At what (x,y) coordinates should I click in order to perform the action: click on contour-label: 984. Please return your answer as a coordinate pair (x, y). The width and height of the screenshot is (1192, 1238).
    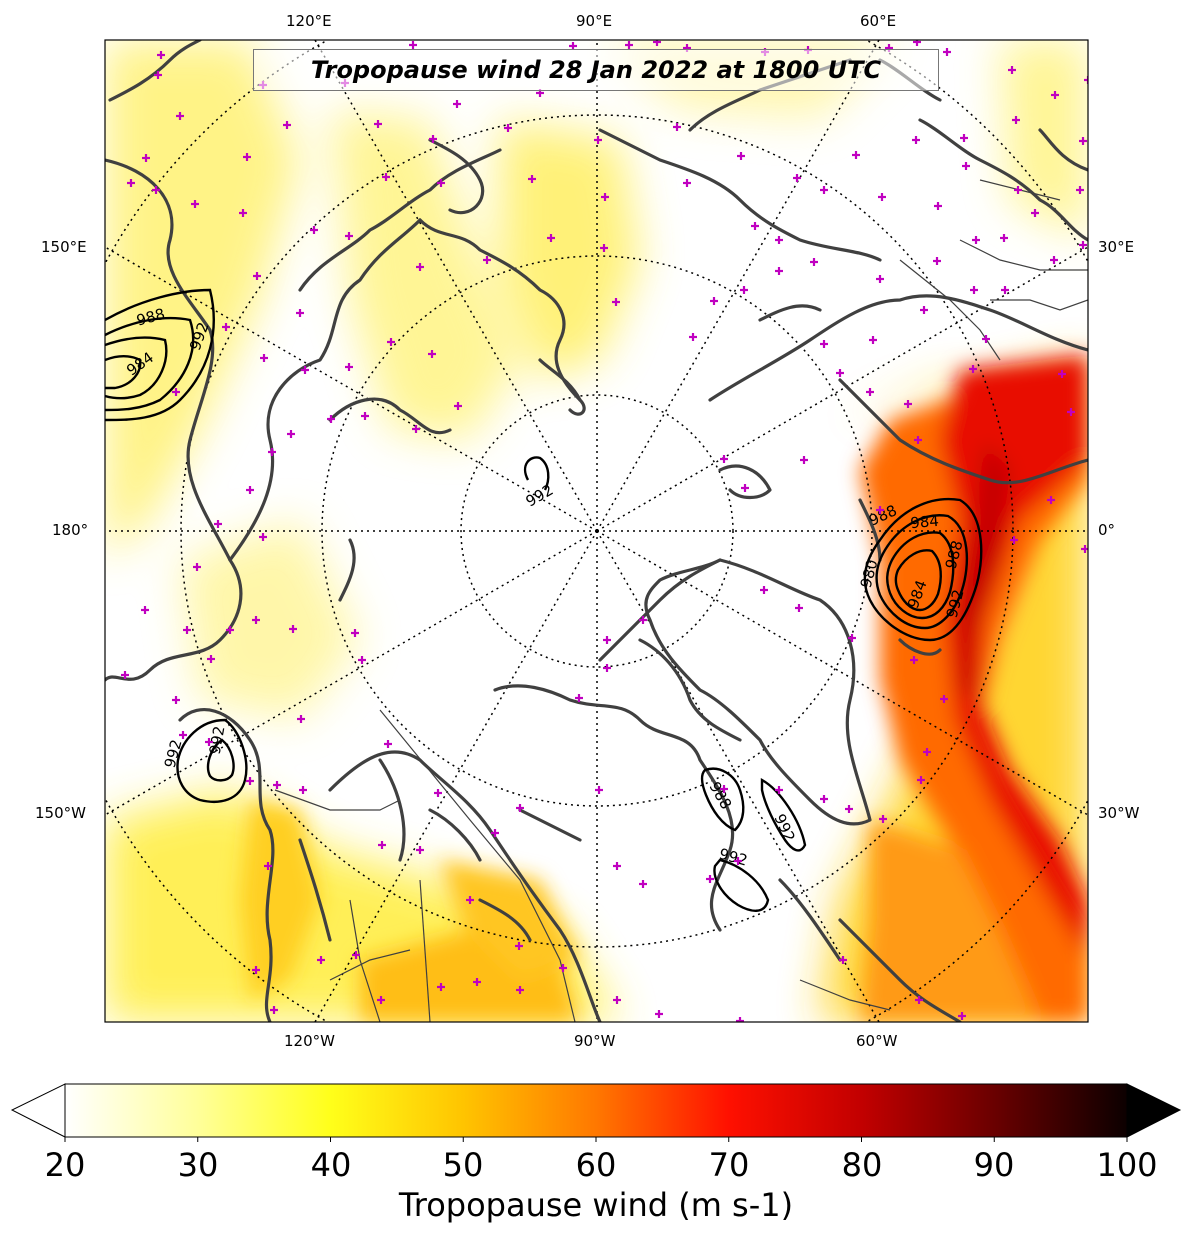
    Looking at the image, I should click on (925, 522).